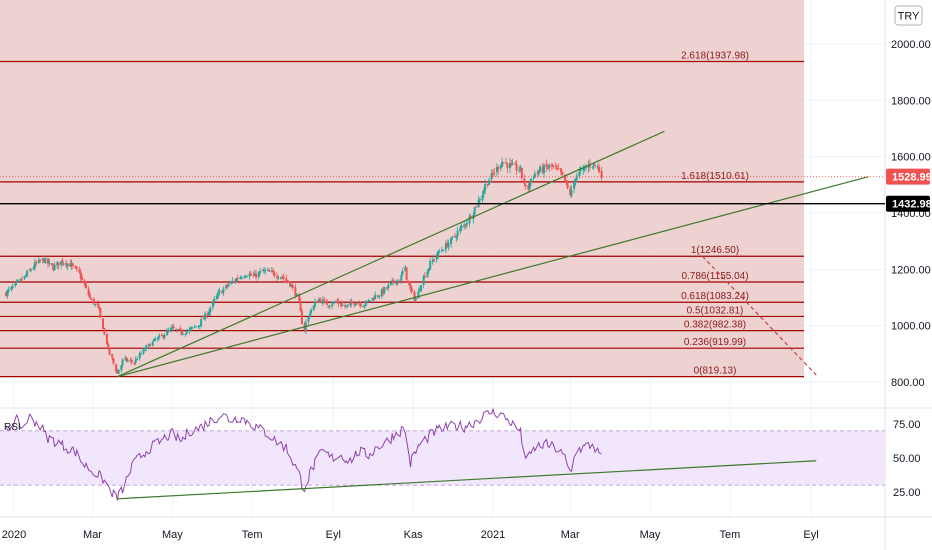 Image resolution: width=932 pixels, height=550 pixels. What do you see at coordinates (715, 371) in the screenshot?
I see `fib-level-label: 0(819.13)` at bounding box center [715, 371].